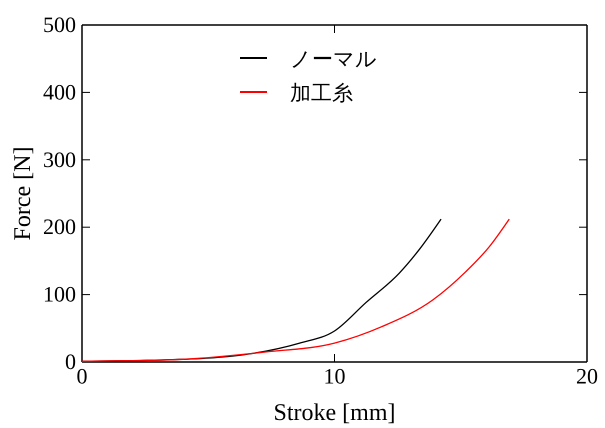 The height and width of the screenshot is (428, 605). Describe the element at coordinates (333, 59) in the screenshot. I see `legend-label: ノーマル` at that location.